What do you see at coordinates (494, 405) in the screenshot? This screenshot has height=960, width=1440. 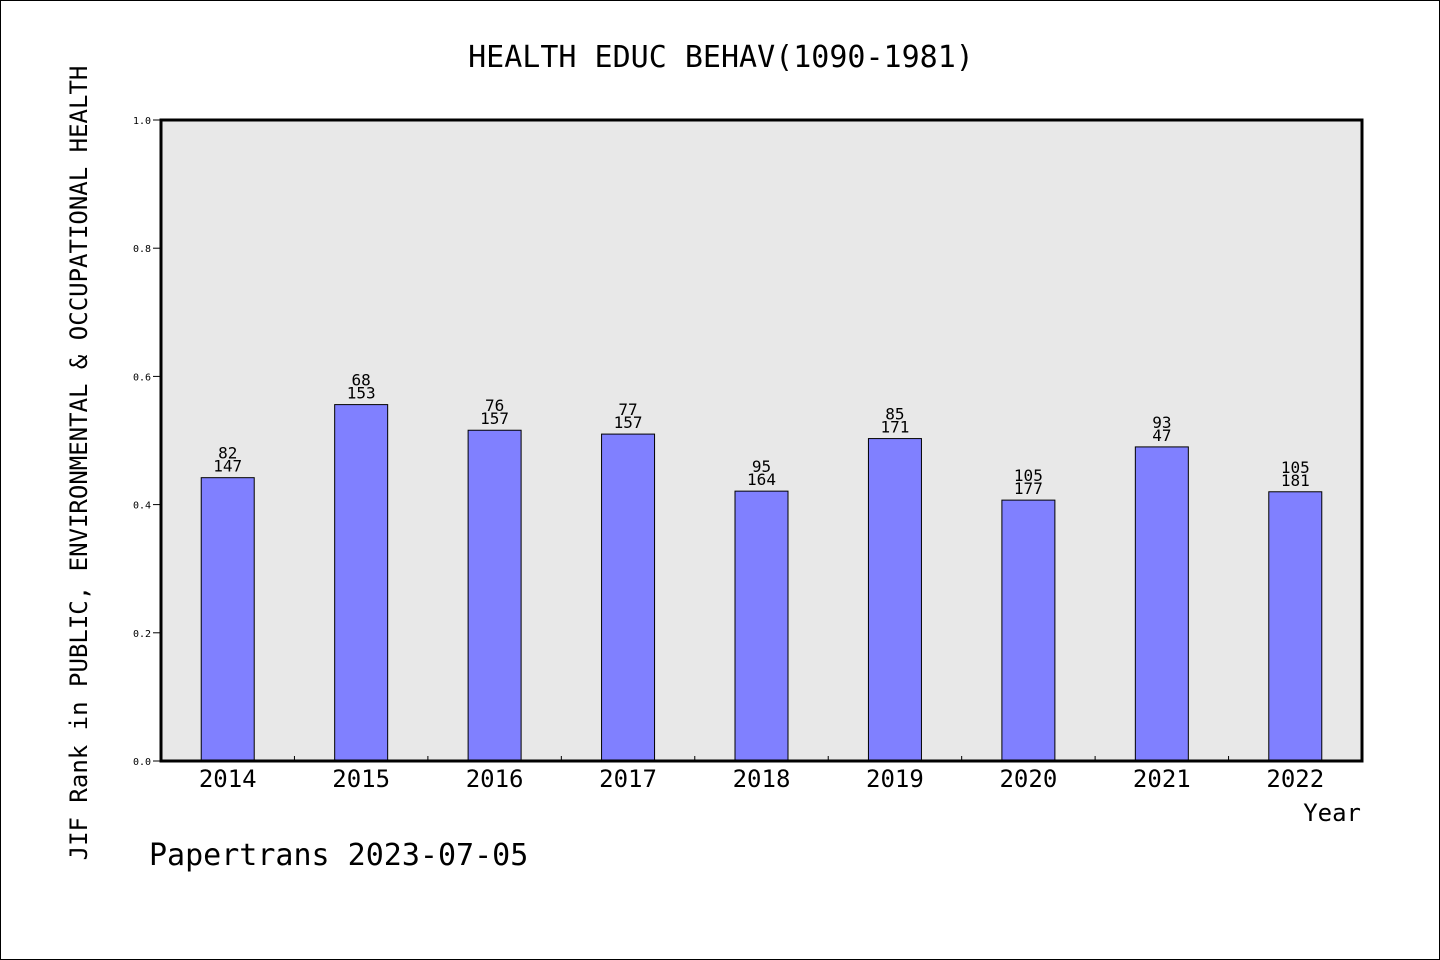 I see `bar-rank-label-2016: 76` at bounding box center [494, 405].